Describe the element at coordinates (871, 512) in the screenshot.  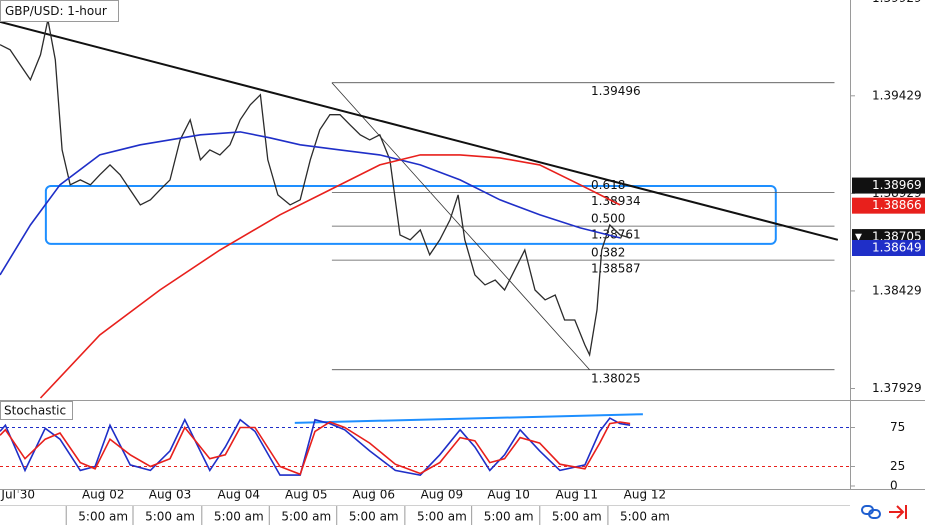
I see `link-icon` at that location.